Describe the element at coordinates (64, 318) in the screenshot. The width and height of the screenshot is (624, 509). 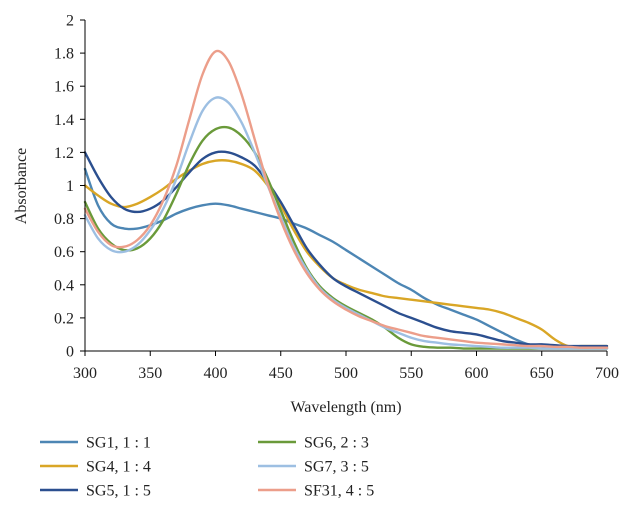
I see `y-tick-label: 0.2` at that location.